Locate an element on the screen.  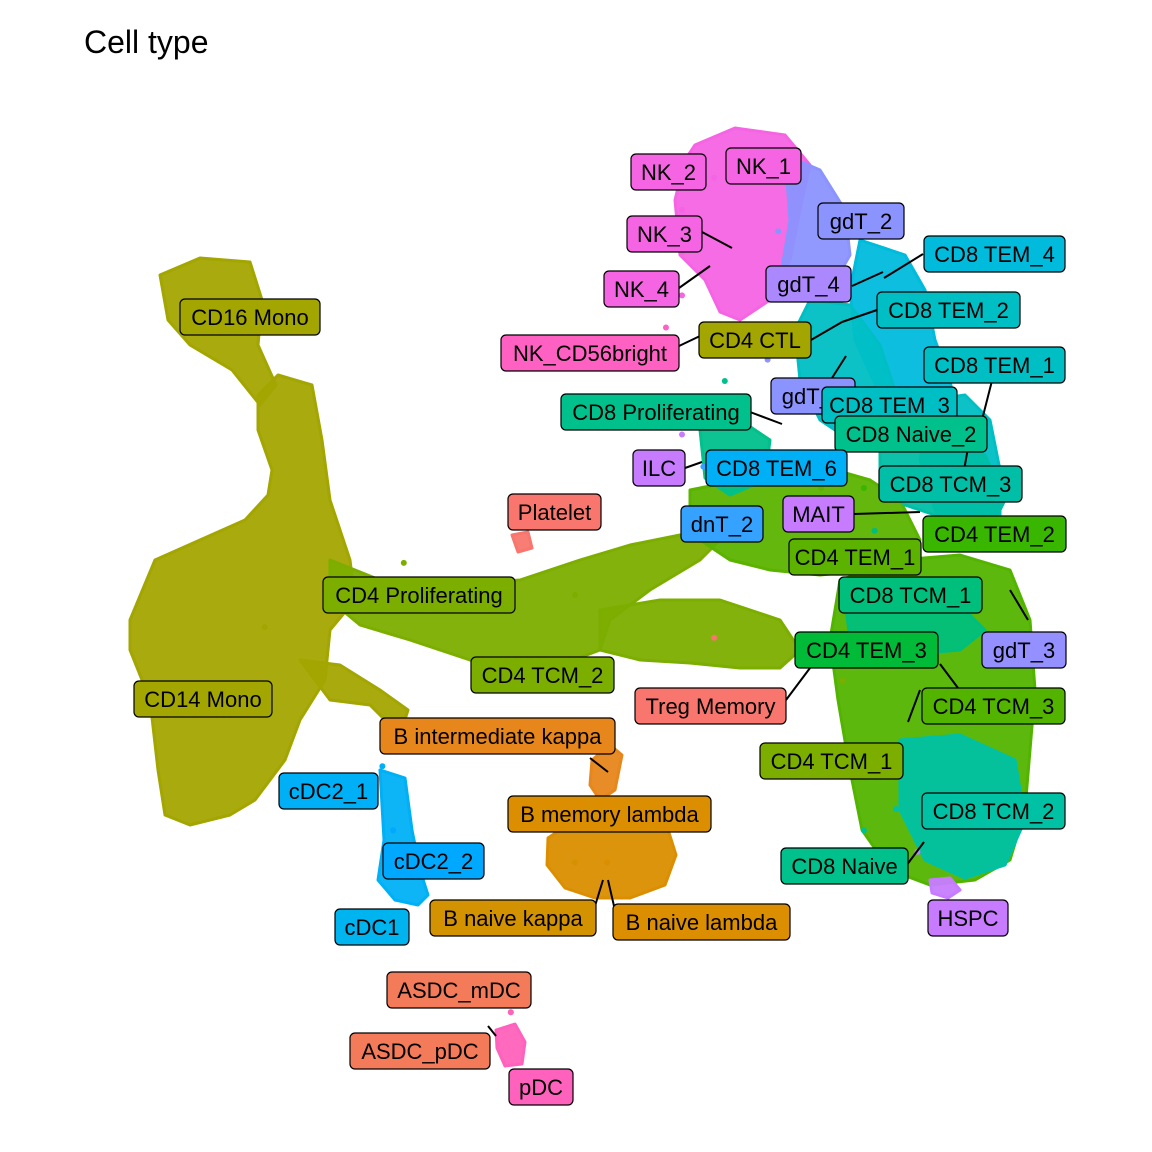
cluster-label-cd8-proliferating: CD8 Proliferating is located at coordinates (656, 412).